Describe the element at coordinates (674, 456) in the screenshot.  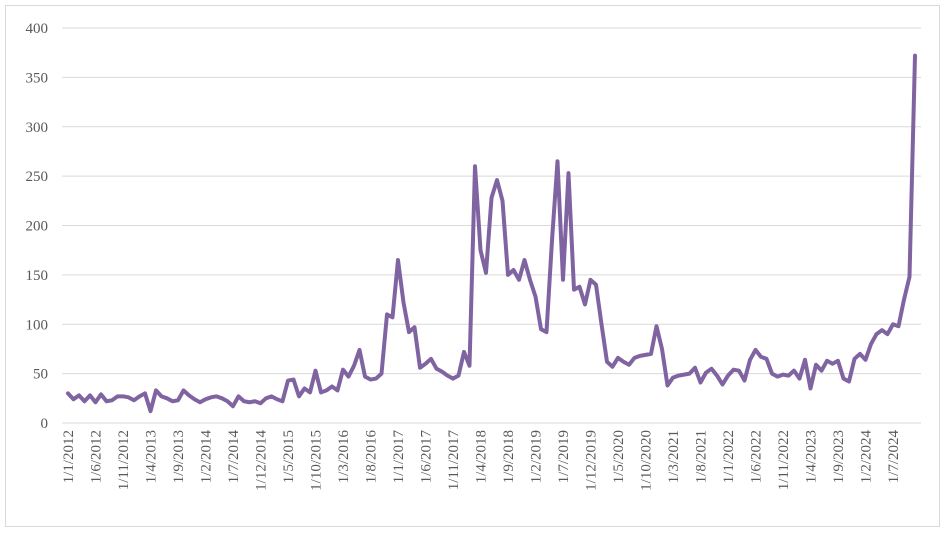
I see `x-tick-label: 1/3/2021` at that location.